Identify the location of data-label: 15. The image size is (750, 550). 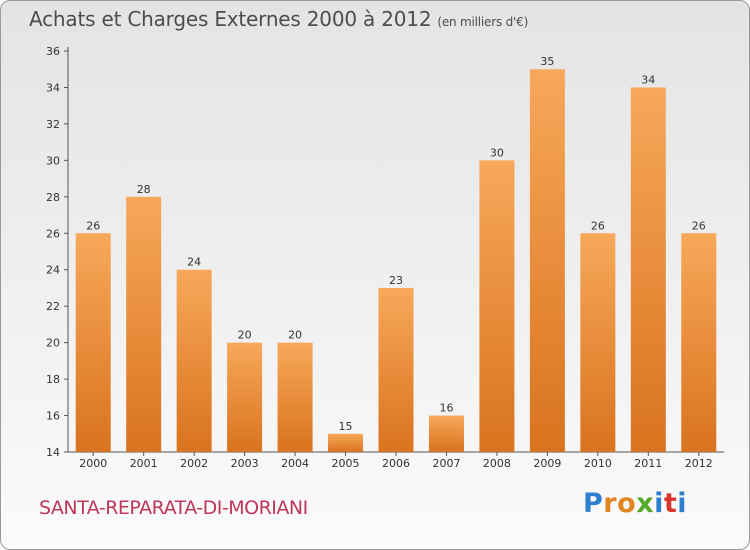
(346, 426).